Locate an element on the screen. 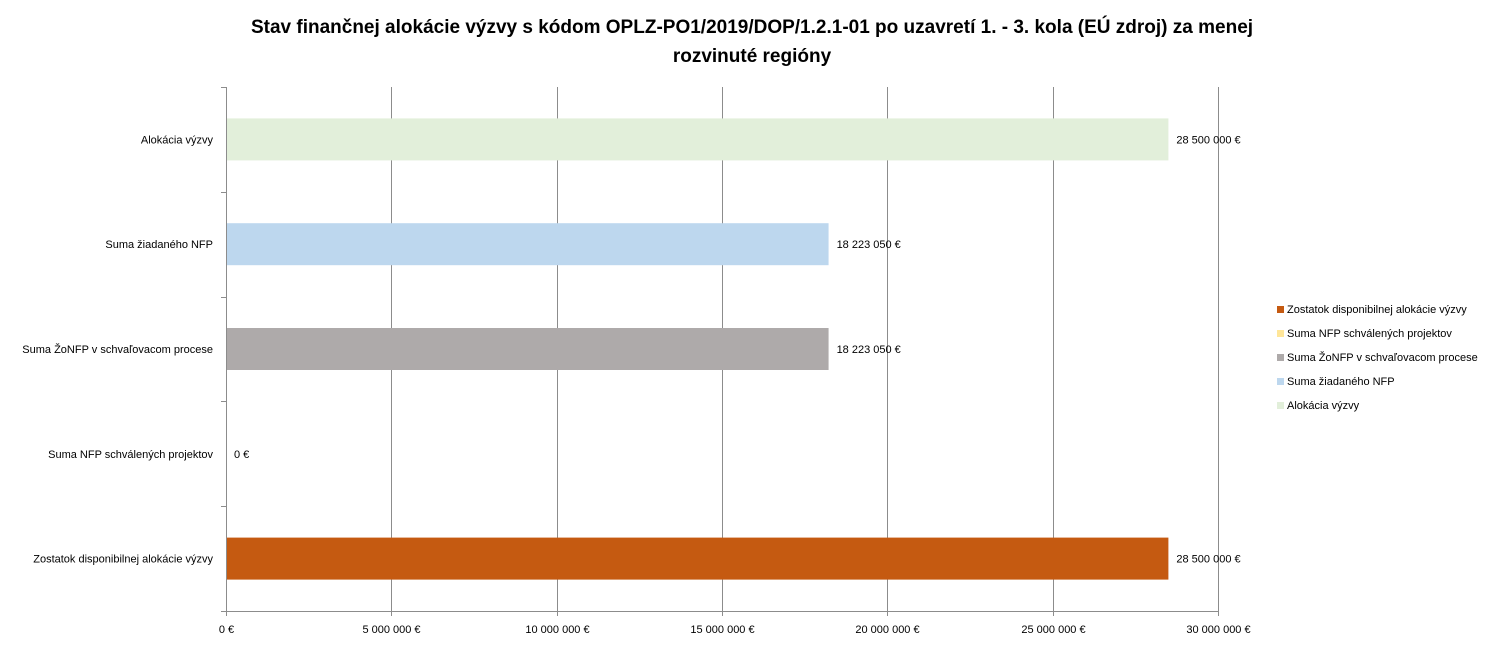 The height and width of the screenshot is (648, 1505). data-label: 0 € is located at coordinates (241, 455).